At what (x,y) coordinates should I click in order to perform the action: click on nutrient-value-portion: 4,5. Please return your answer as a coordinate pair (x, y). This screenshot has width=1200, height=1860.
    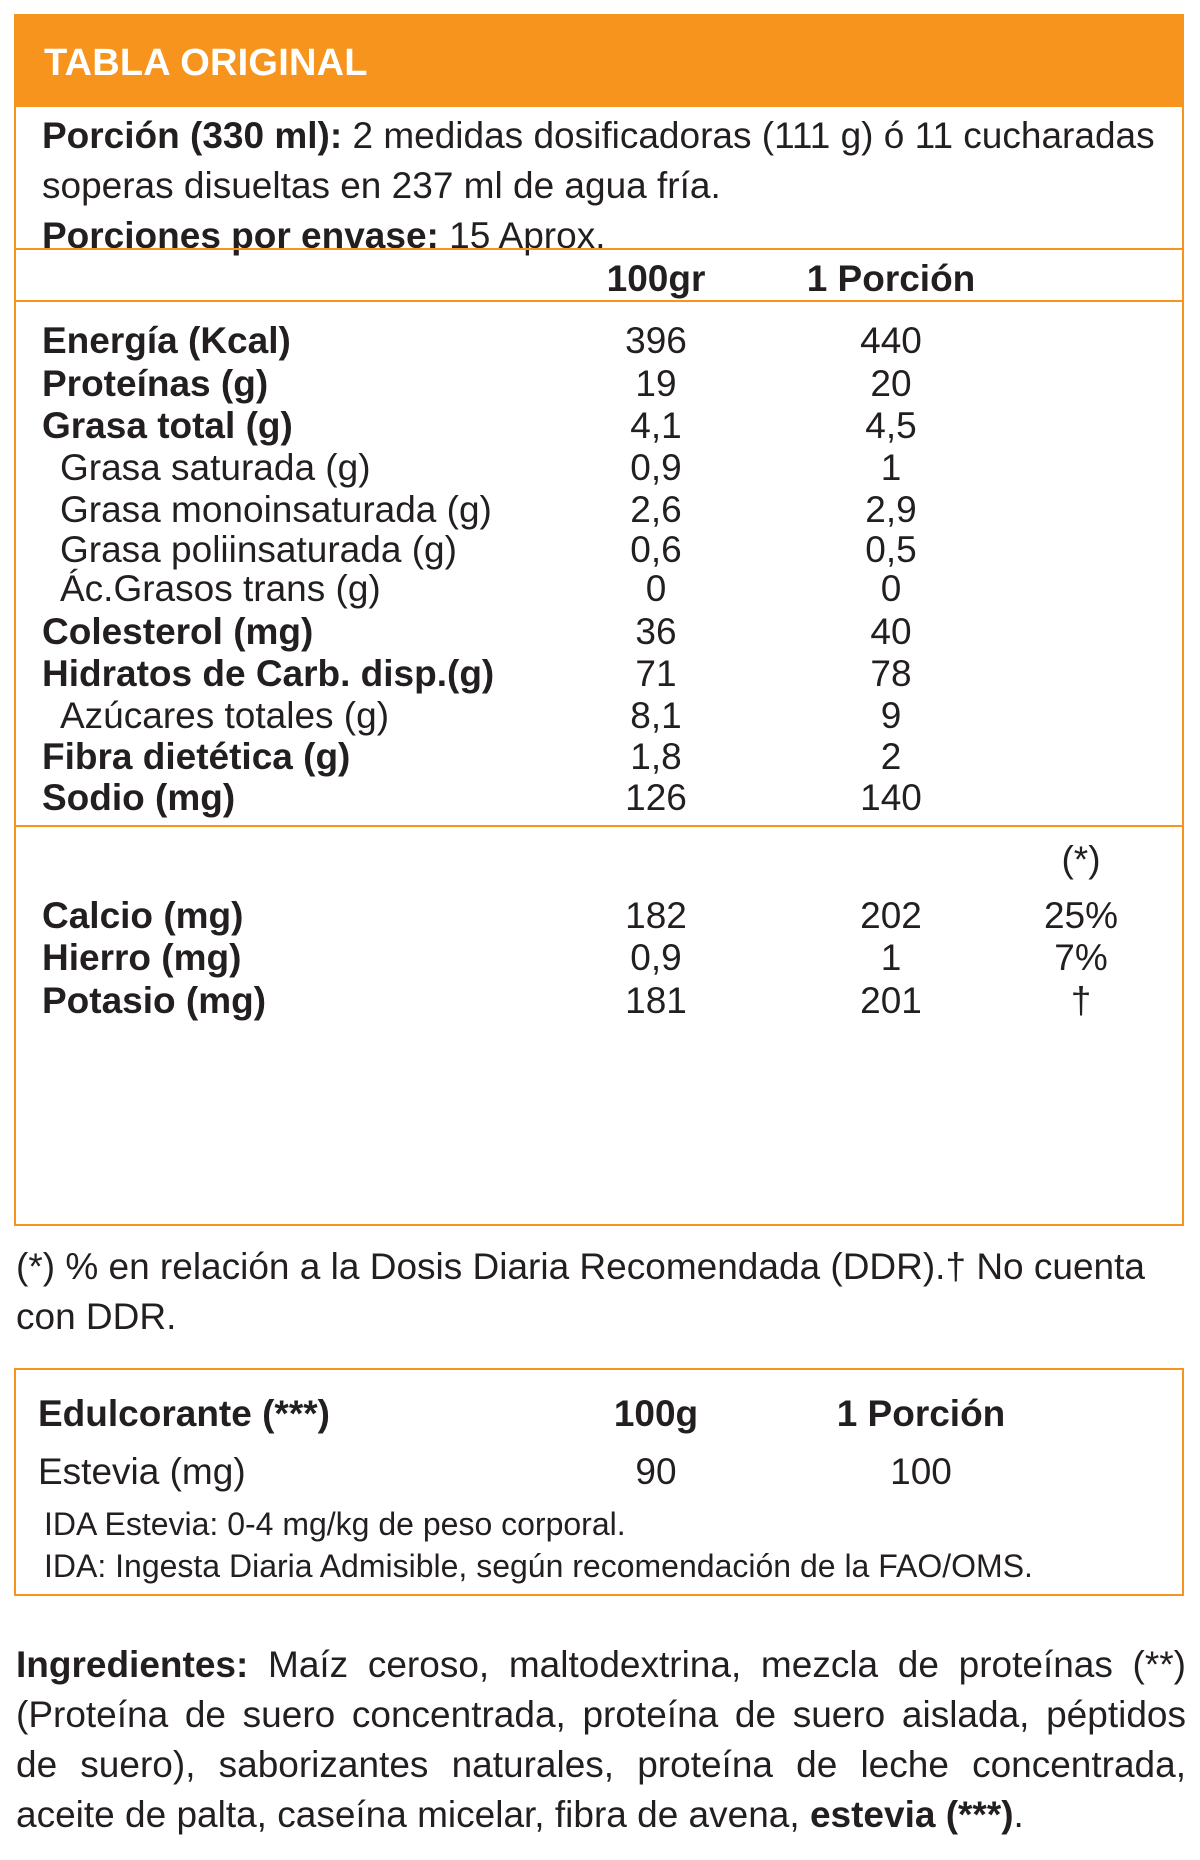
    Looking at the image, I should click on (891, 425).